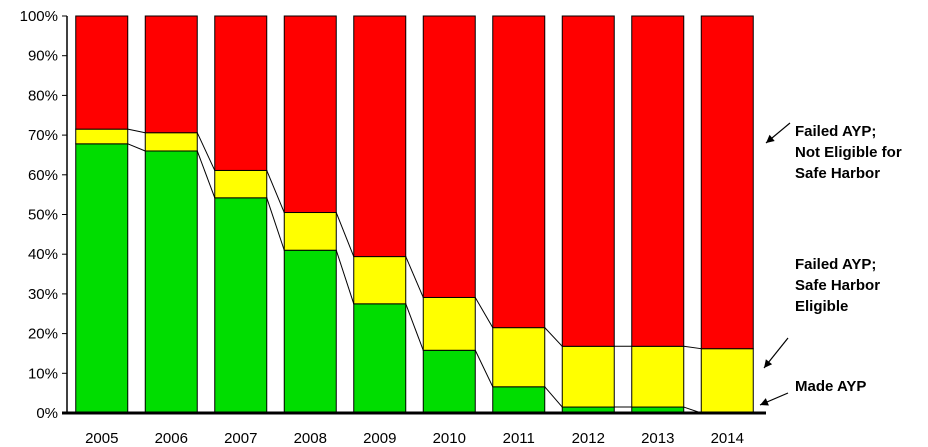 The height and width of the screenshot is (447, 928). Describe the element at coordinates (519, 438) in the screenshot. I see `x-tick-label: 2011` at that location.